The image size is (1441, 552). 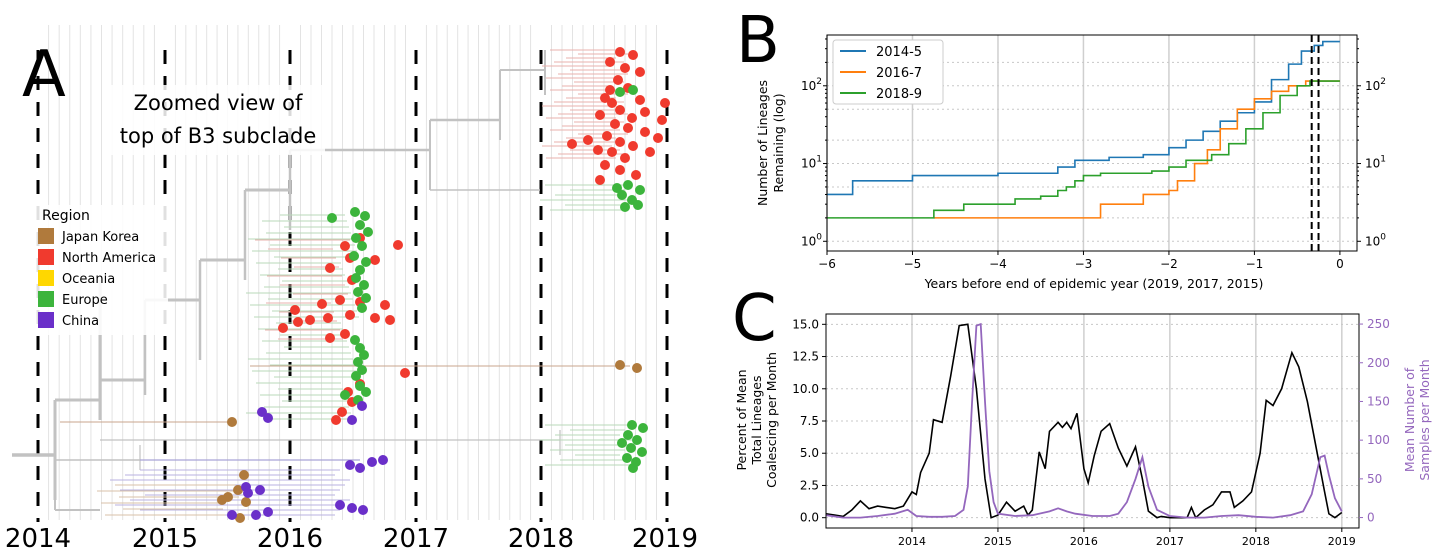 What do you see at coordinates (218, 136) in the screenshot?
I see `annotation-line-2: top of B3 subclade` at bounding box center [218, 136].